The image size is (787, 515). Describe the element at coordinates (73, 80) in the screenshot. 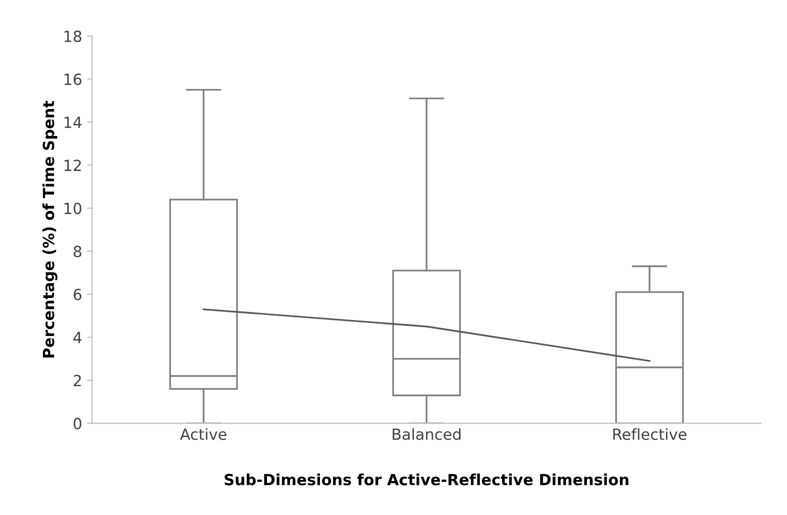

I see `y-tick-label: 16` at that location.